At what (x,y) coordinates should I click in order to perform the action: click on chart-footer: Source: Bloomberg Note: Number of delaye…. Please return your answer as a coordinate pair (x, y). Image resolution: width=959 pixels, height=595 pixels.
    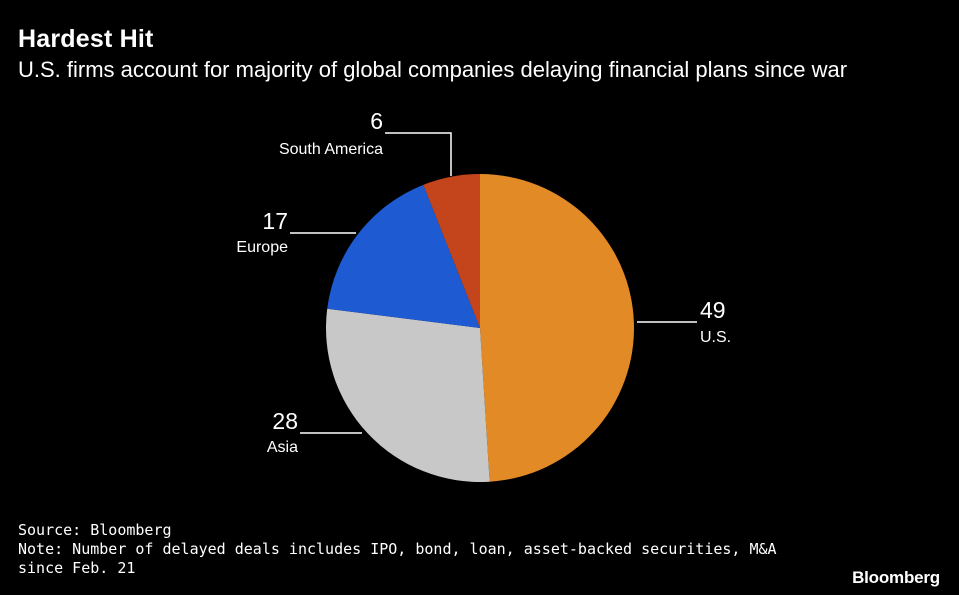
    Looking at the image, I should click on (418, 549).